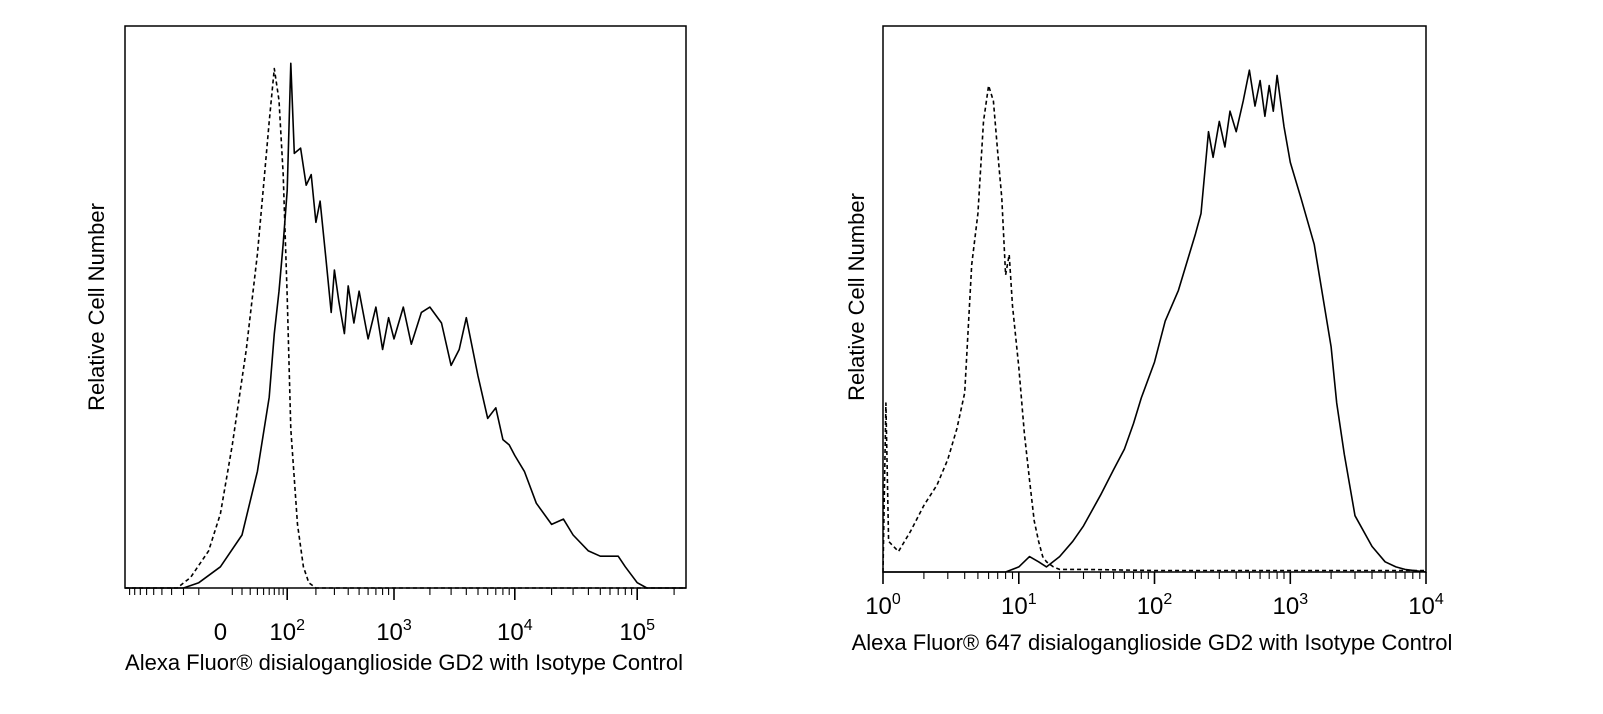 The height and width of the screenshot is (714, 1603). Describe the element at coordinates (1019, 605) in the screenshot. I see `x-tick-label: 10¹` at that location.